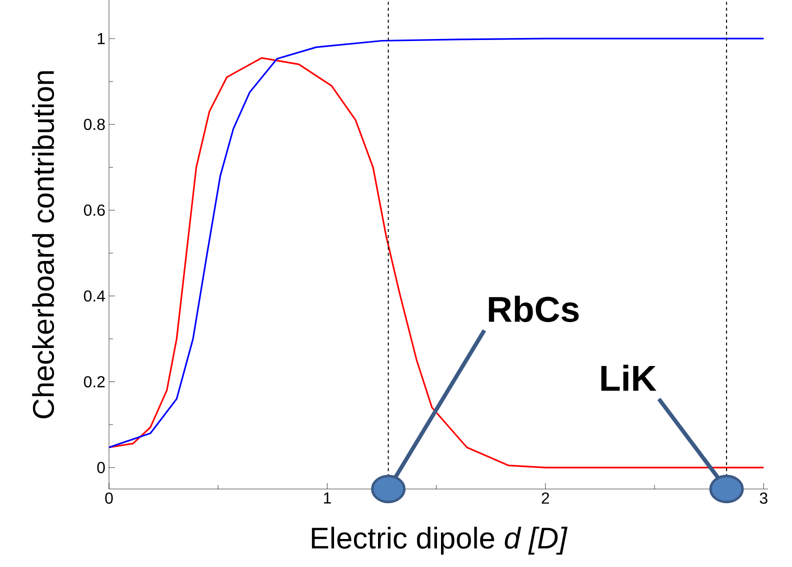 Image resolution: width=792 pixels, height=567 pixels. I want to click on x-tick-label: 1, so click(327, 498).